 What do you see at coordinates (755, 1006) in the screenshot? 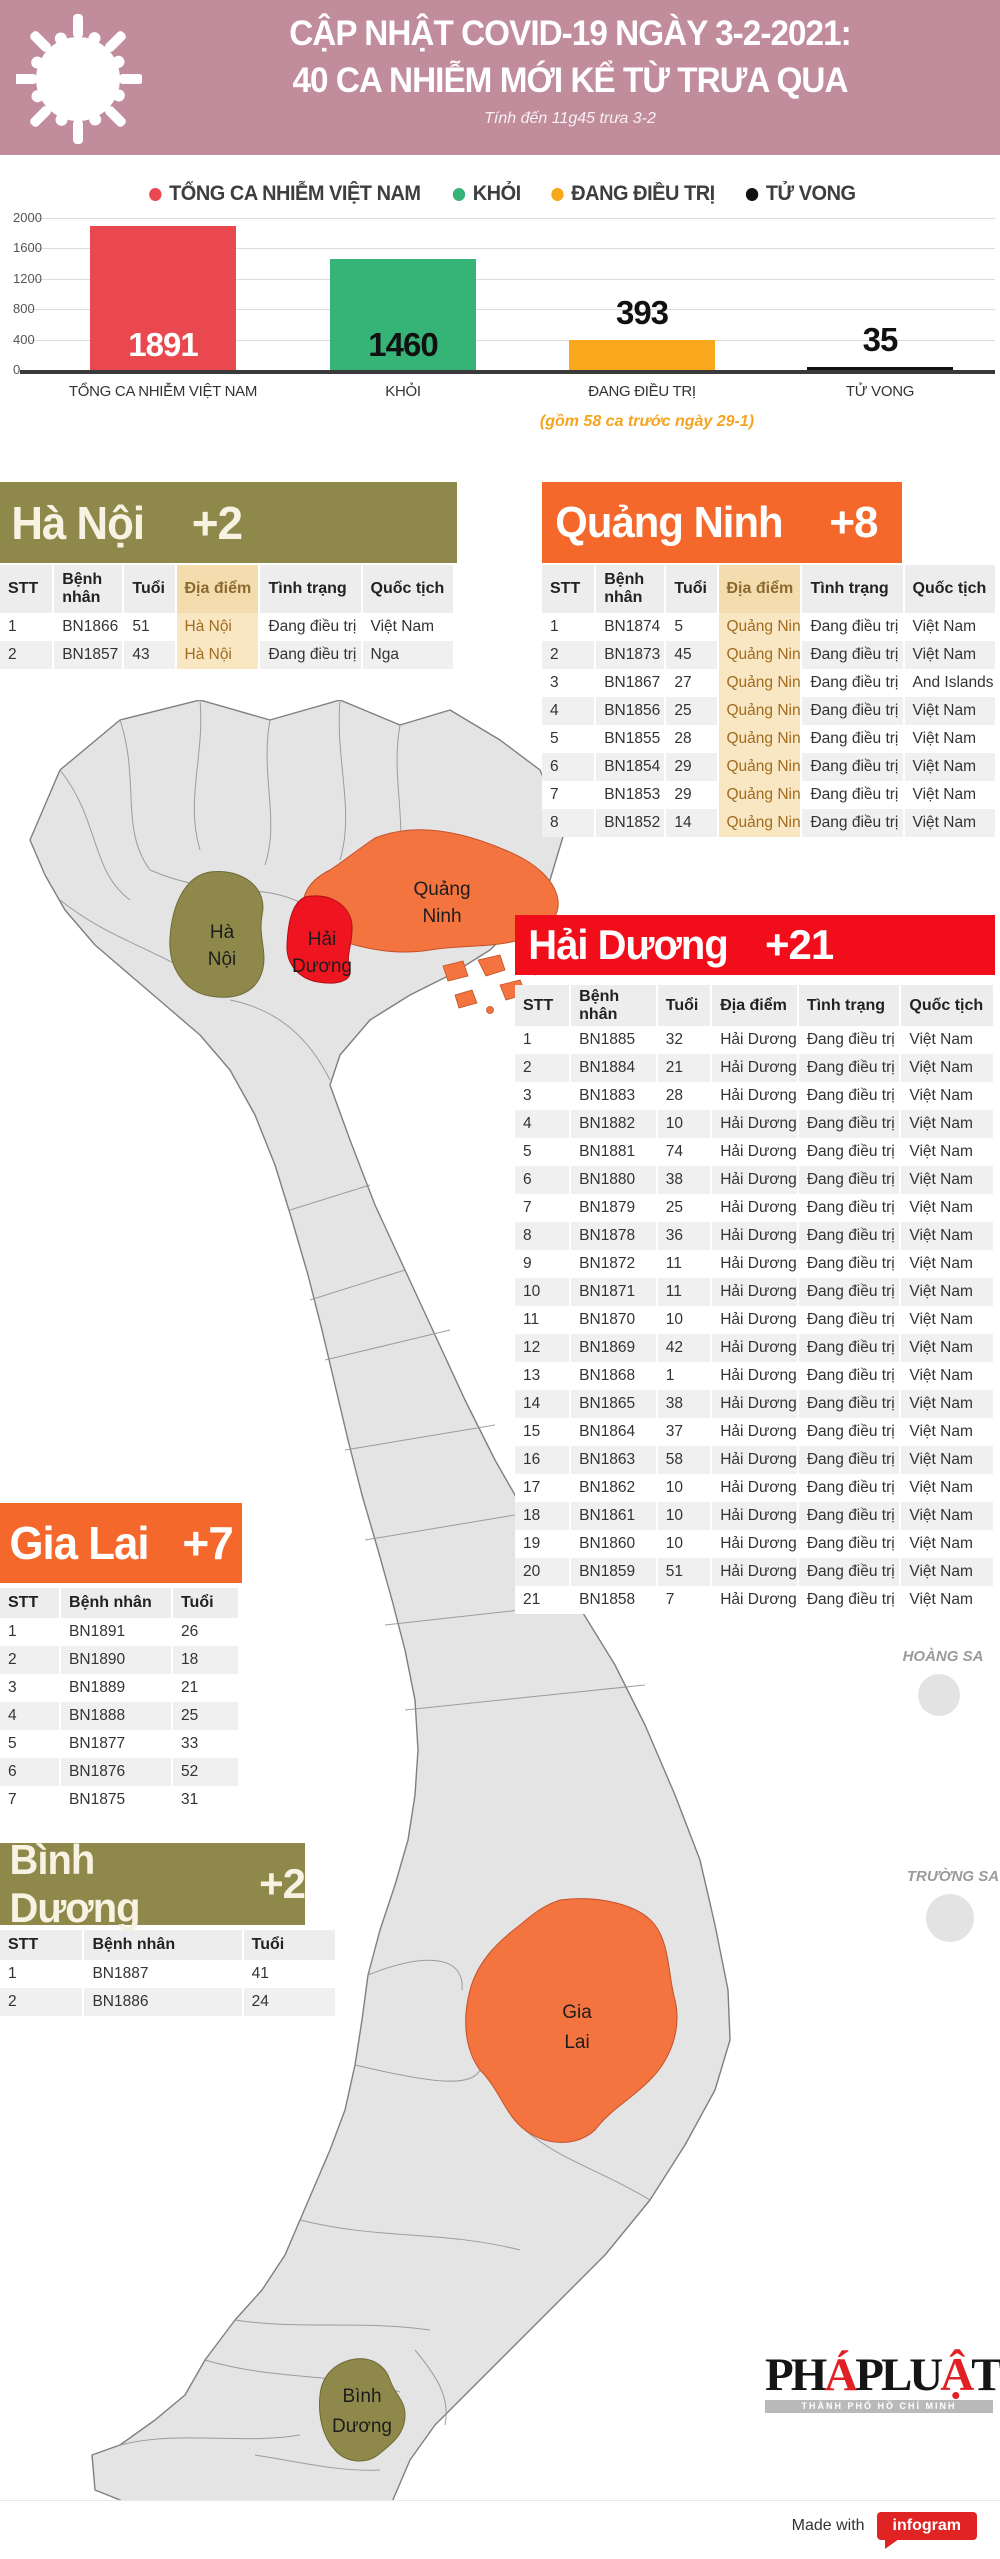
I see `column-header: Địa điểm` at bounding box center [755, 1006].